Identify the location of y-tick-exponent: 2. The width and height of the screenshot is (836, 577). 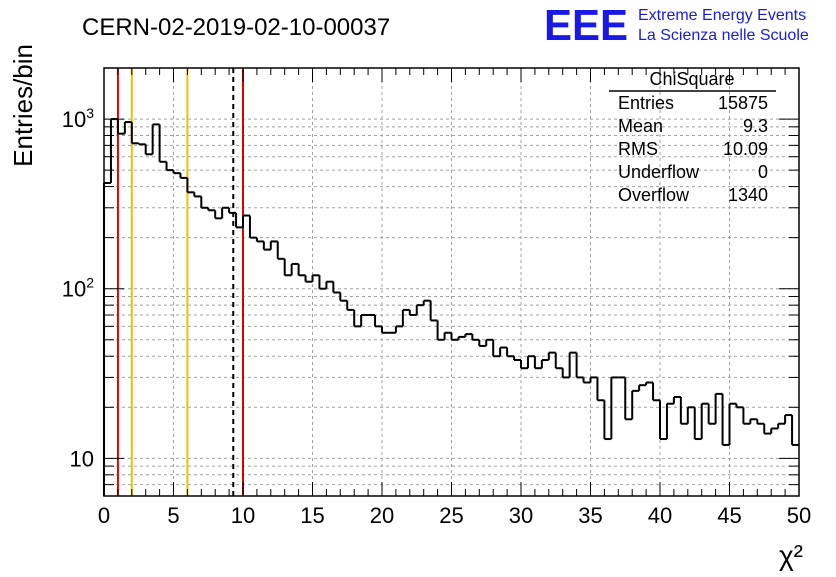
(90, 283).